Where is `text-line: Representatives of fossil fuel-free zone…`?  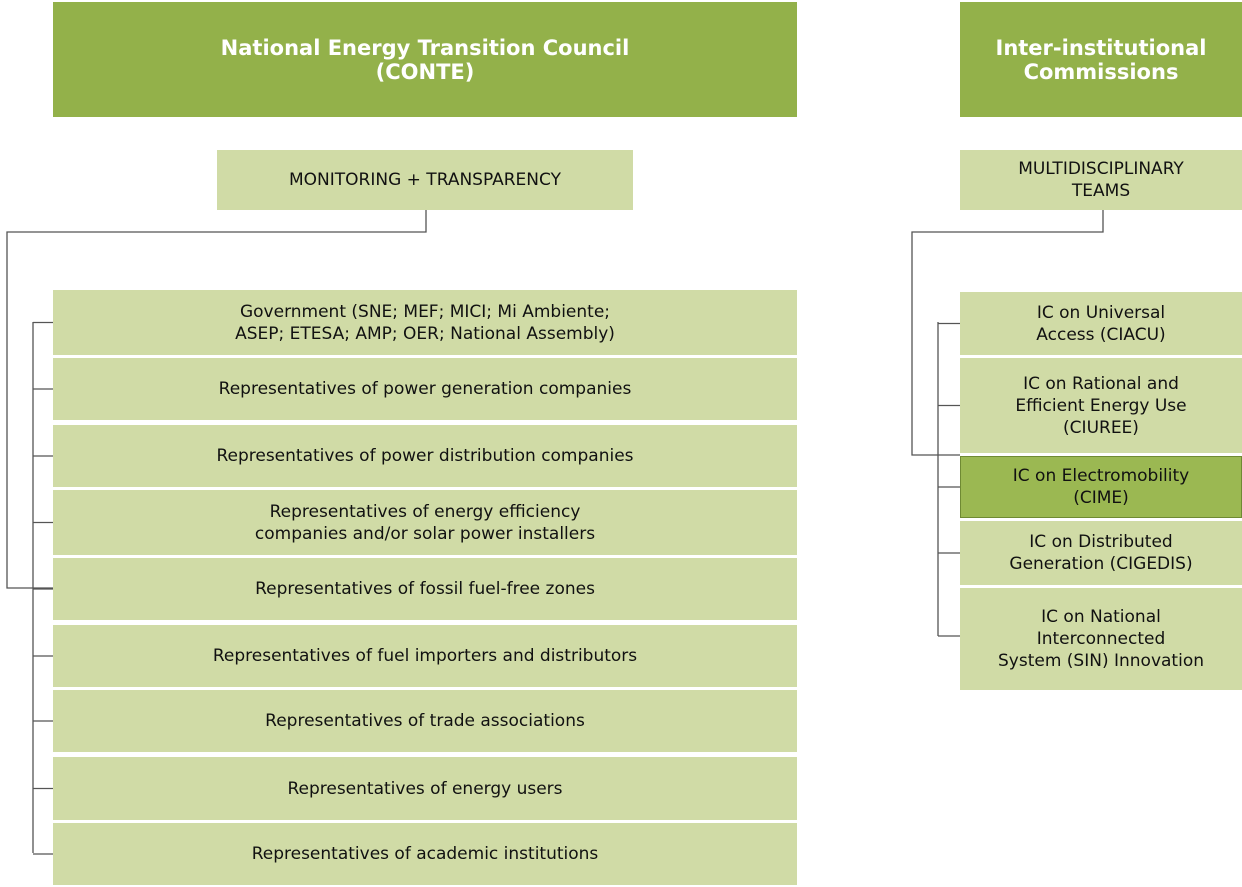 text-line: Representatives of fossil fuel-free zone… is located at coordinates (425, 589).